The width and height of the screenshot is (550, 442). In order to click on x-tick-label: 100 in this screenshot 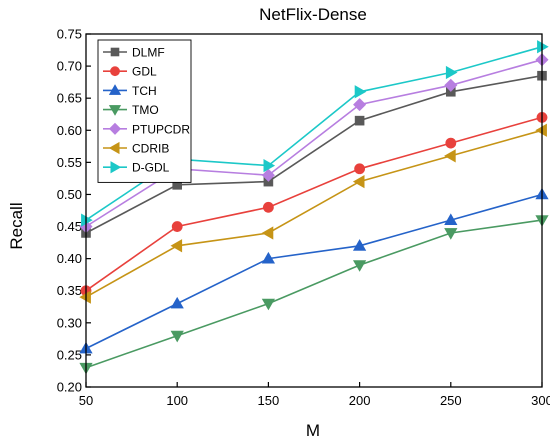, I will do `click(177, 400)`.